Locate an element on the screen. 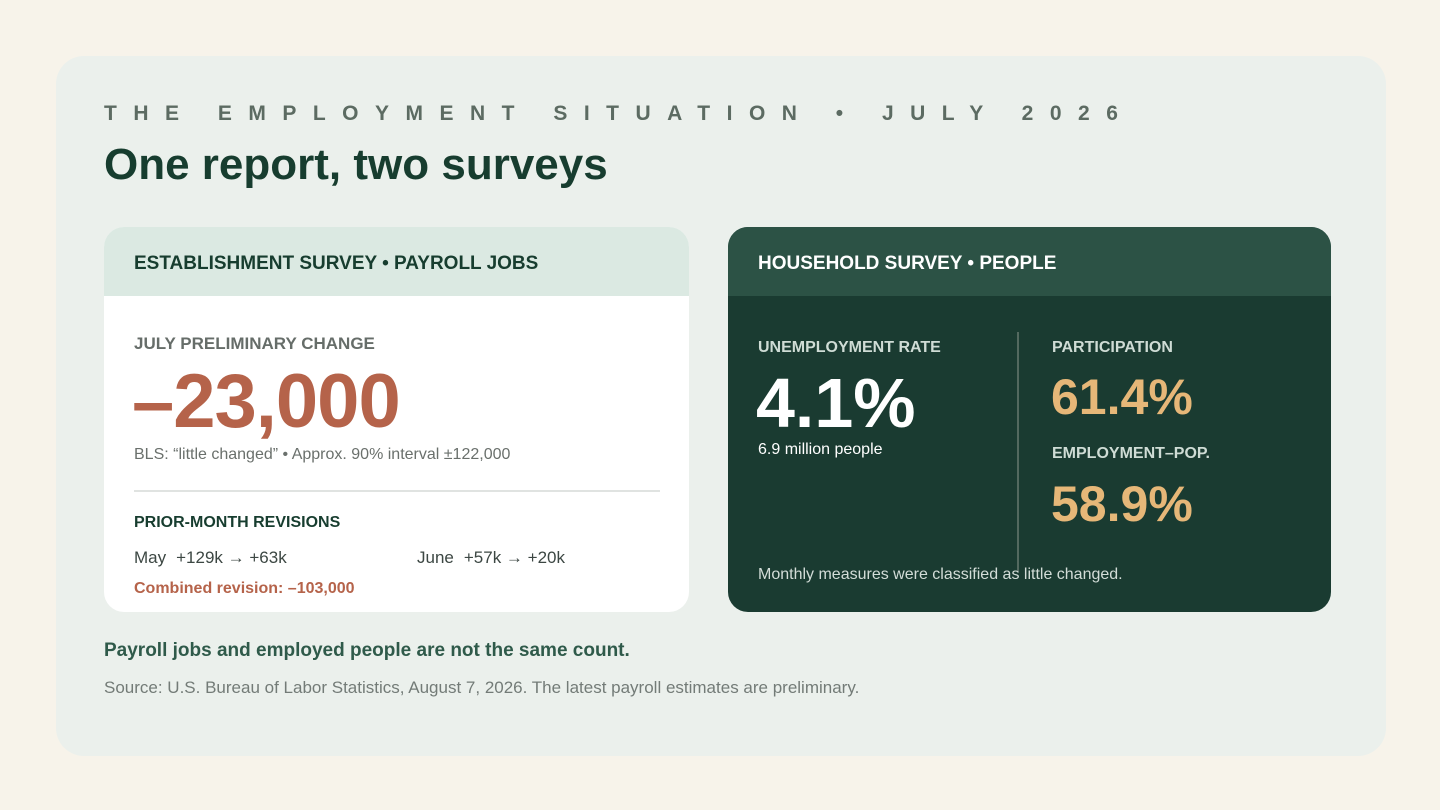  establishment-heading: ESTABLISHMENT SURVEY • PAYROLL JOBS is located at coordinates (396, 261).